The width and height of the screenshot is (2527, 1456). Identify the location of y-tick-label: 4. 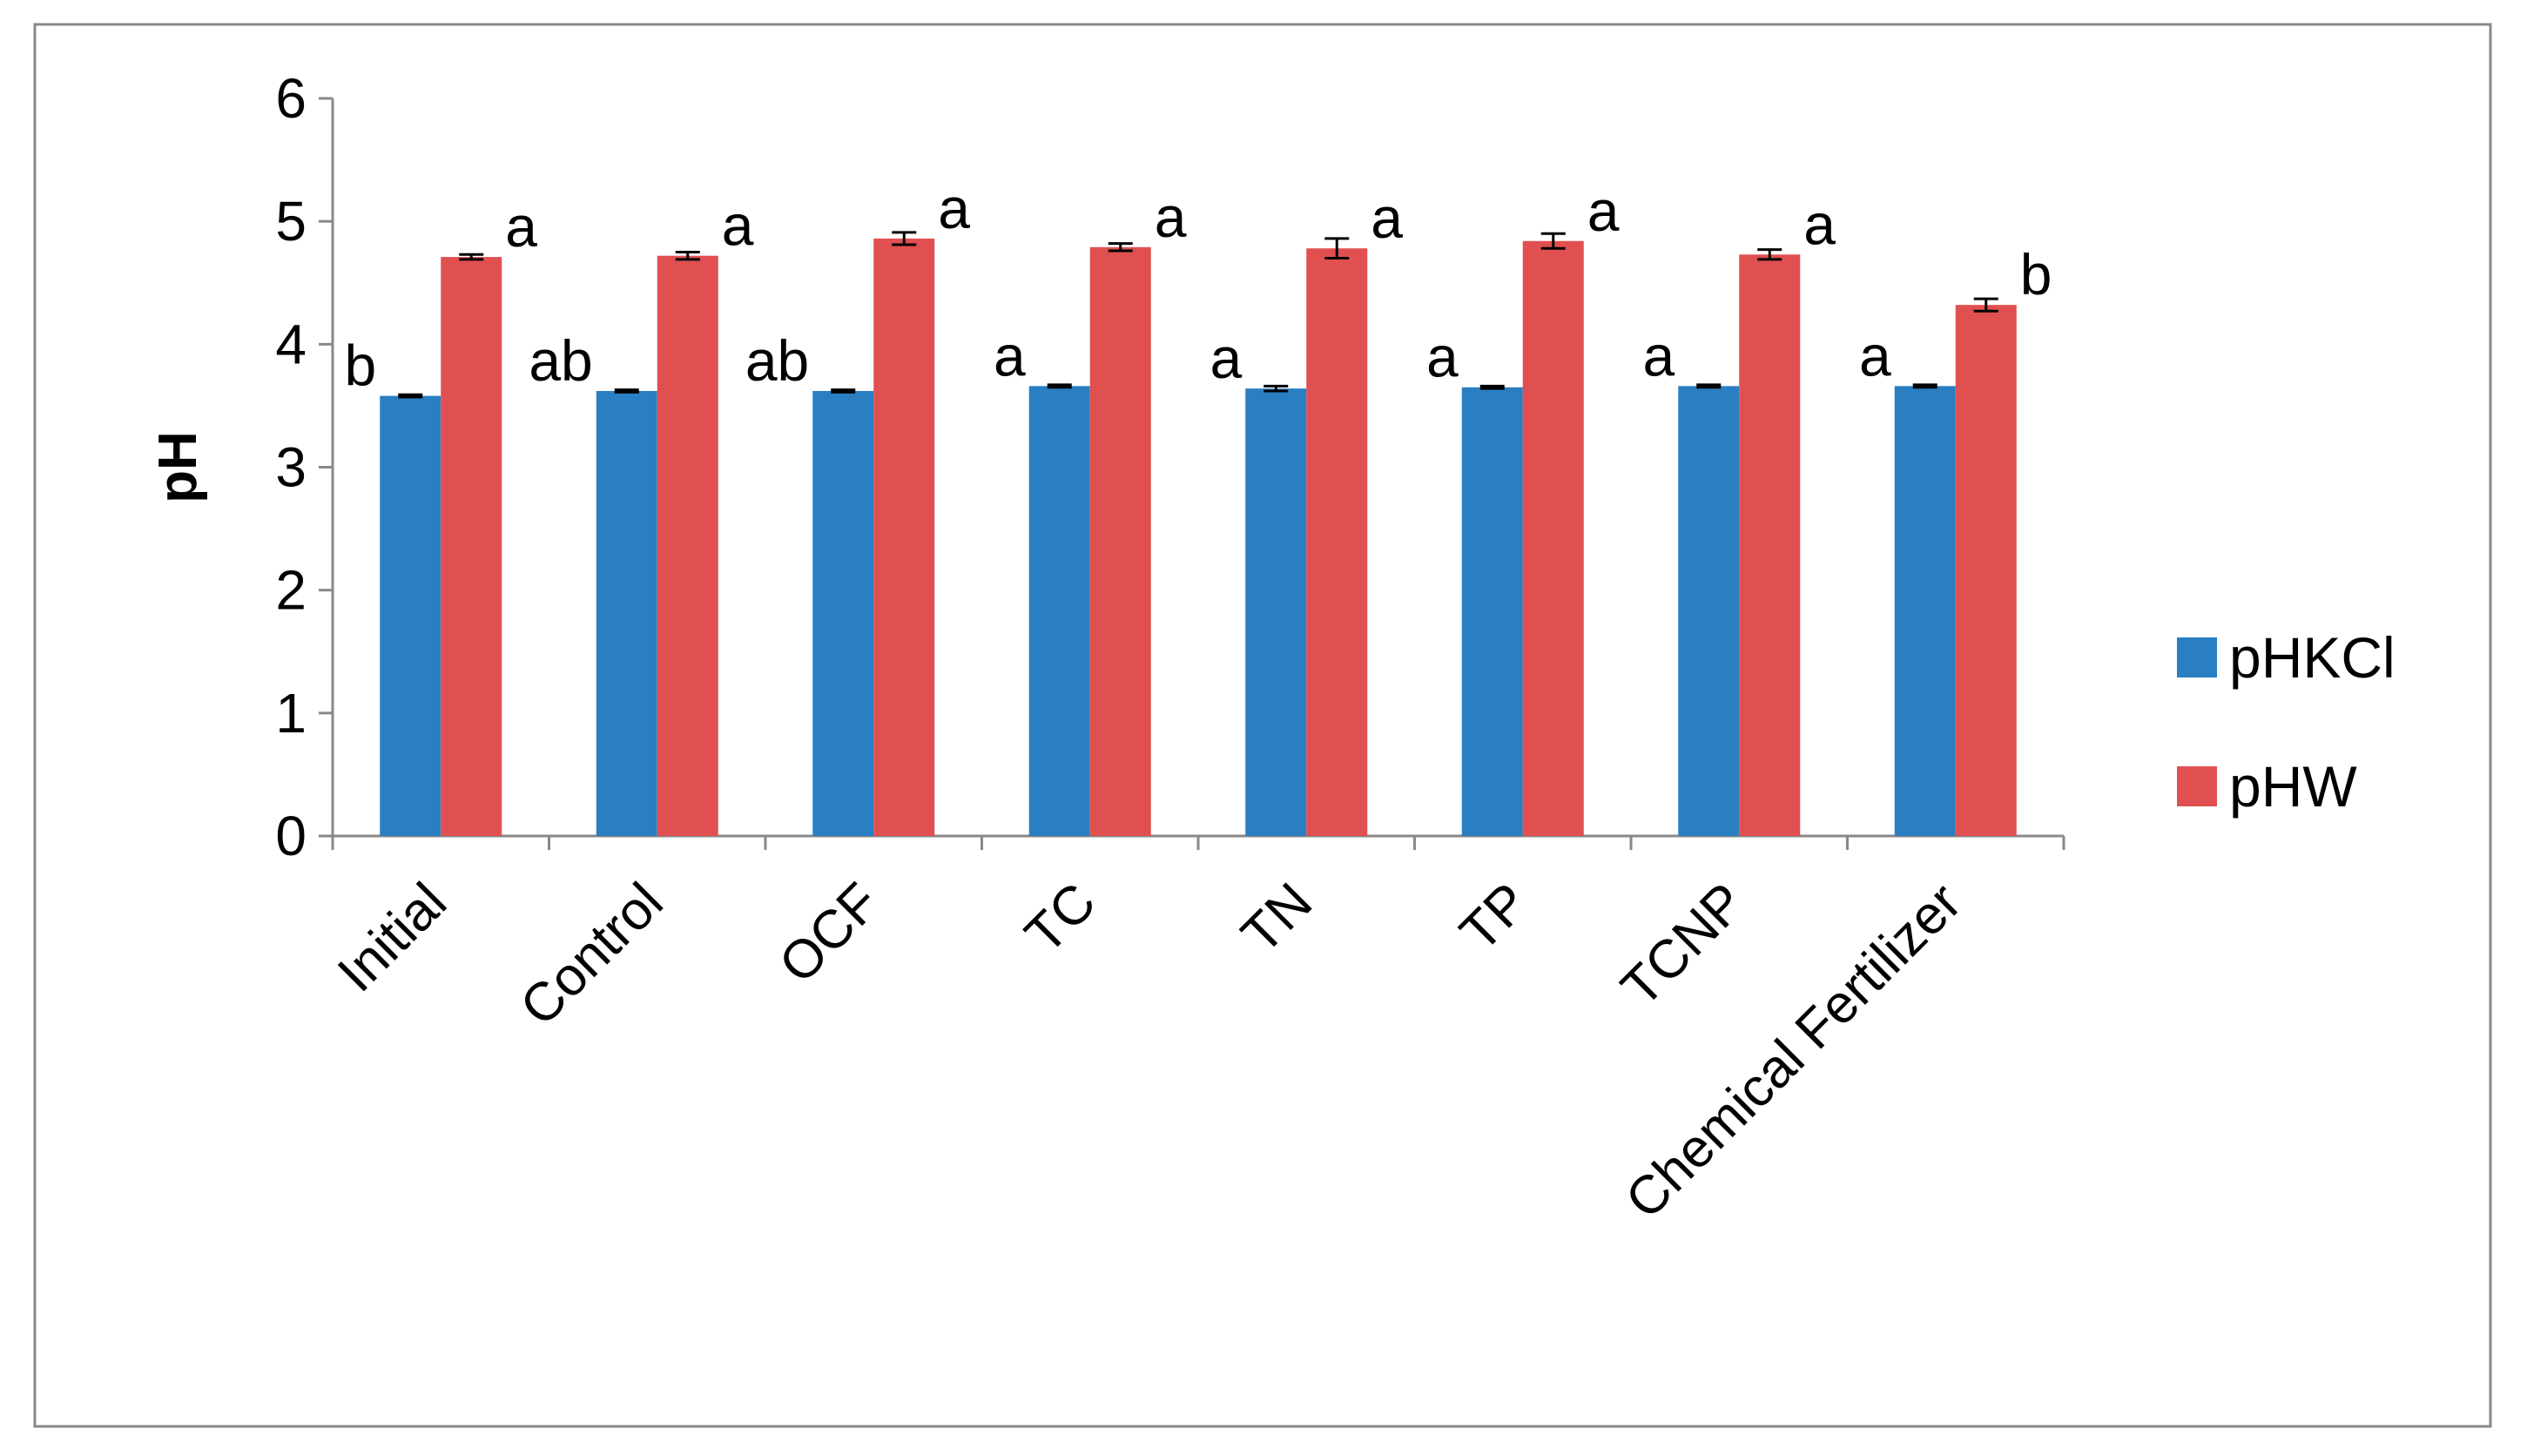
(291, 344).